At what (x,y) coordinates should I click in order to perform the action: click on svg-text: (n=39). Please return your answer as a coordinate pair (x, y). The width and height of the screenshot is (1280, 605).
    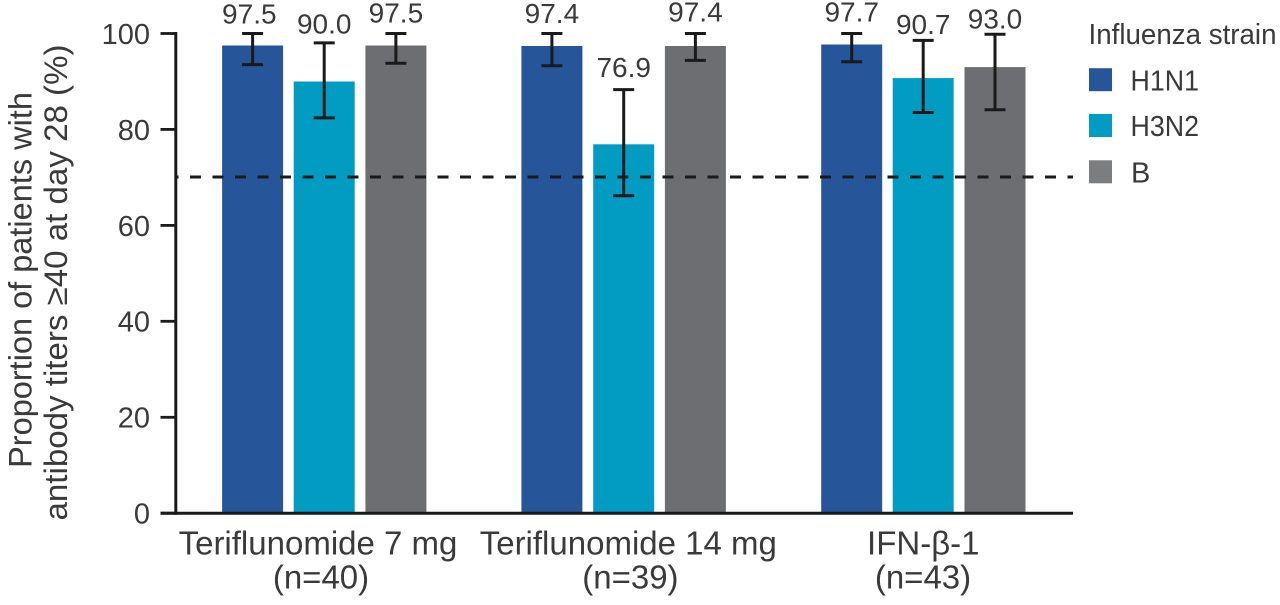
    Looking at the image, I should click on (630, 577).